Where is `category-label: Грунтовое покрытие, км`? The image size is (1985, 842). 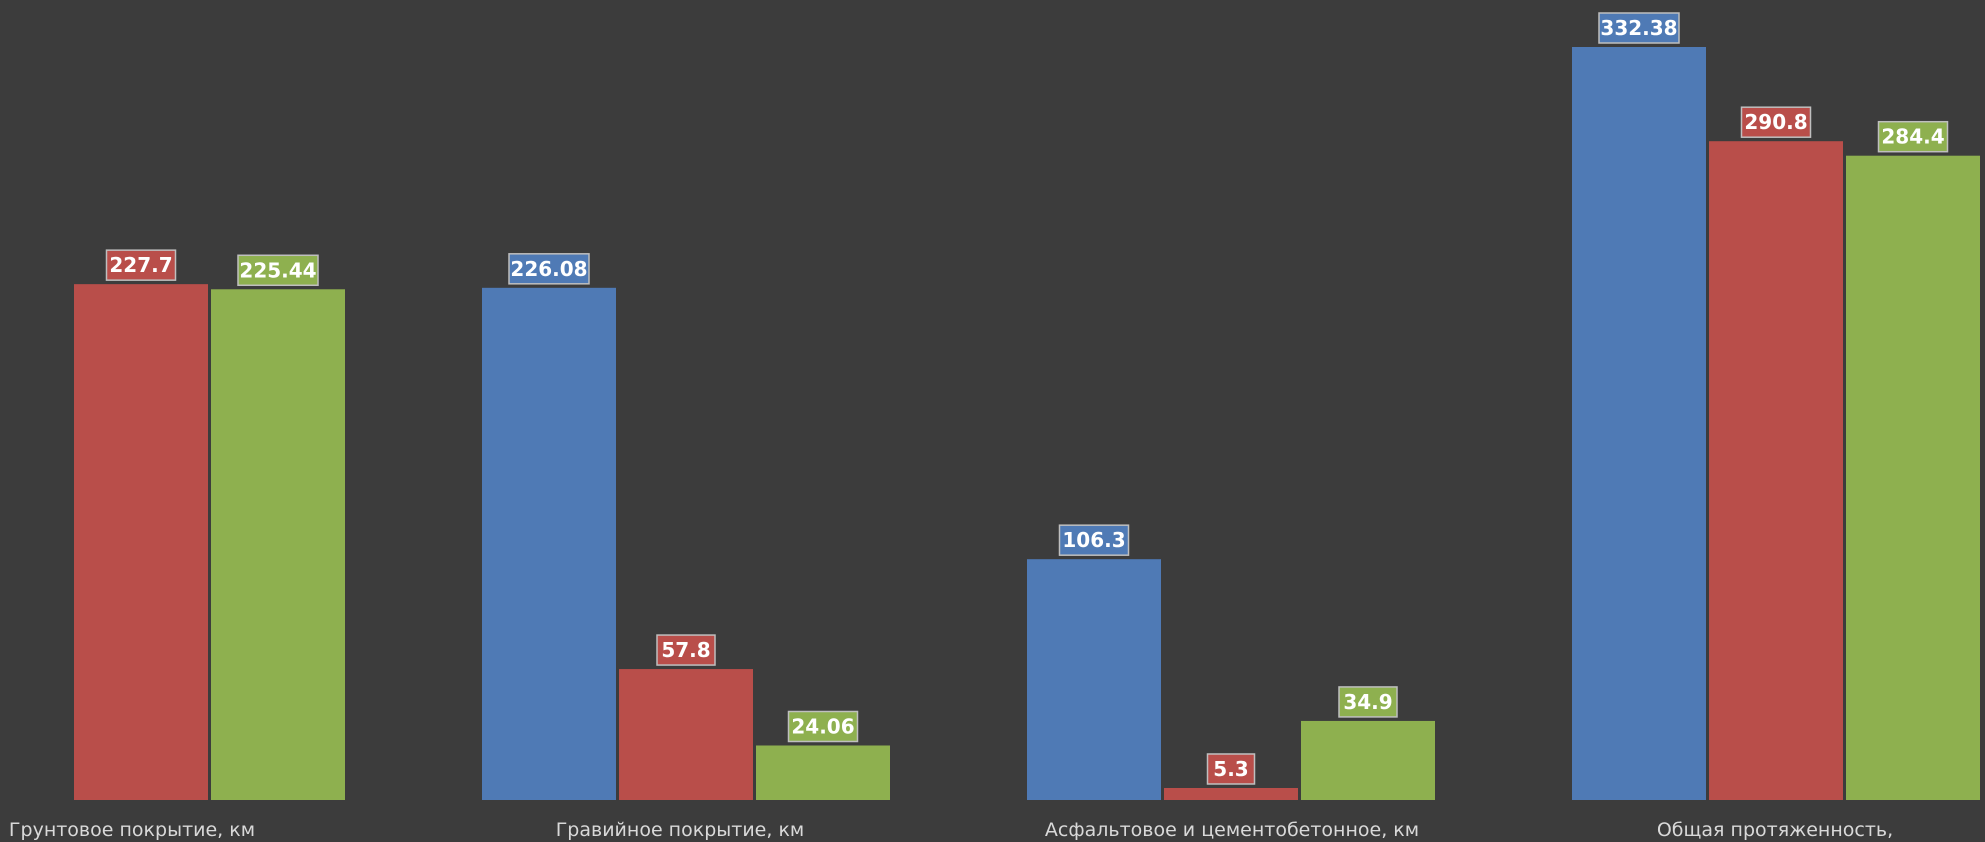 category-label: Грунтовое покрытие, км is located at coordinates (132, 830).